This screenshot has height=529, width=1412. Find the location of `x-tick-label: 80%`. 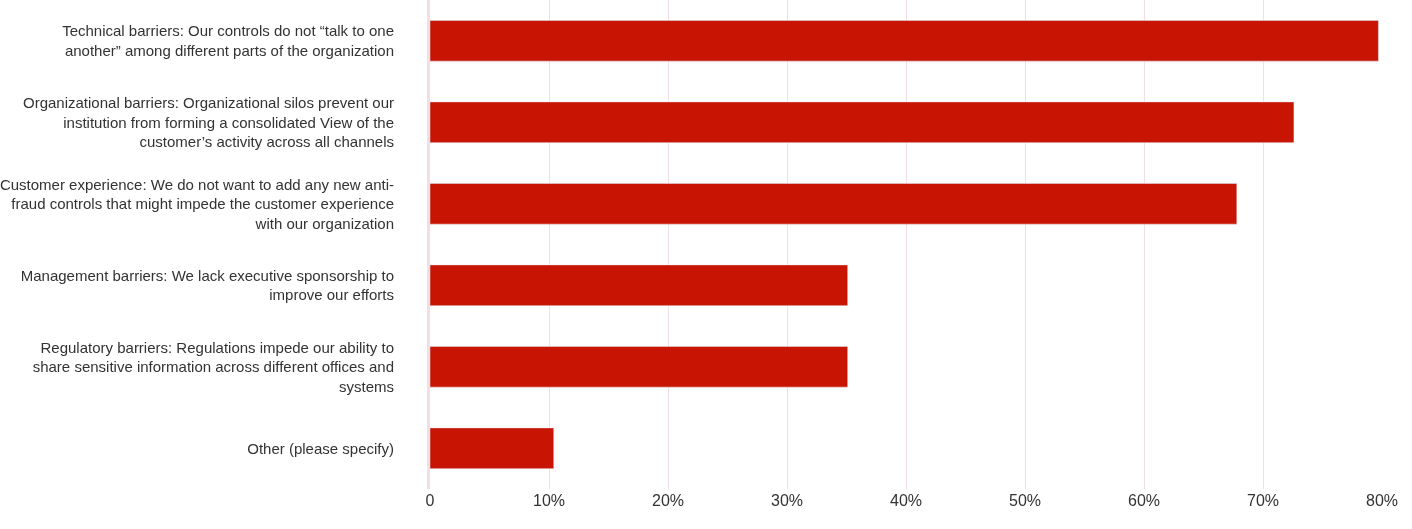

x-tick-label: 80% is located at coordinates (1382, 500).